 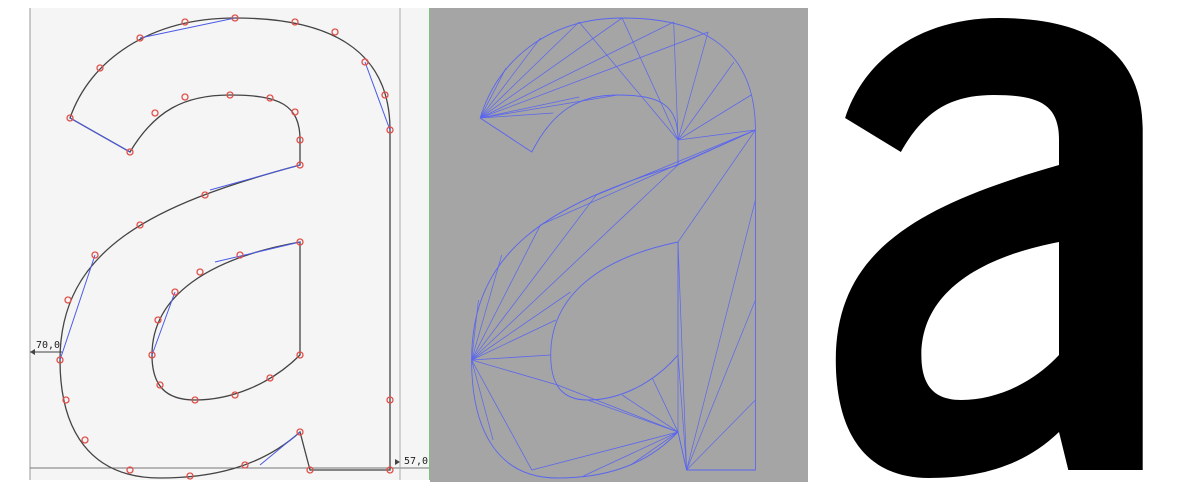 I want to click on left-arrow-head, so click(x=32, y=352).